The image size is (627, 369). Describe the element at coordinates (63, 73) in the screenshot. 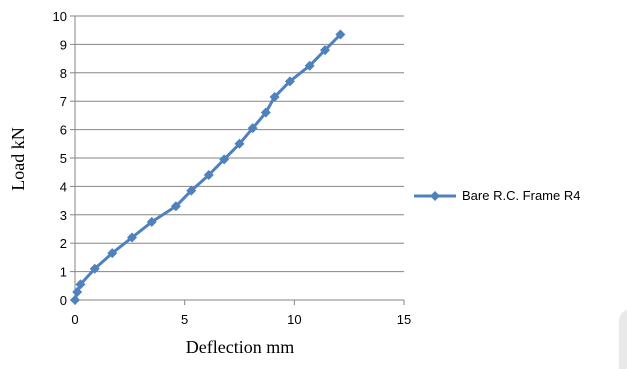

I see `y-tick-label: 8` at that location.